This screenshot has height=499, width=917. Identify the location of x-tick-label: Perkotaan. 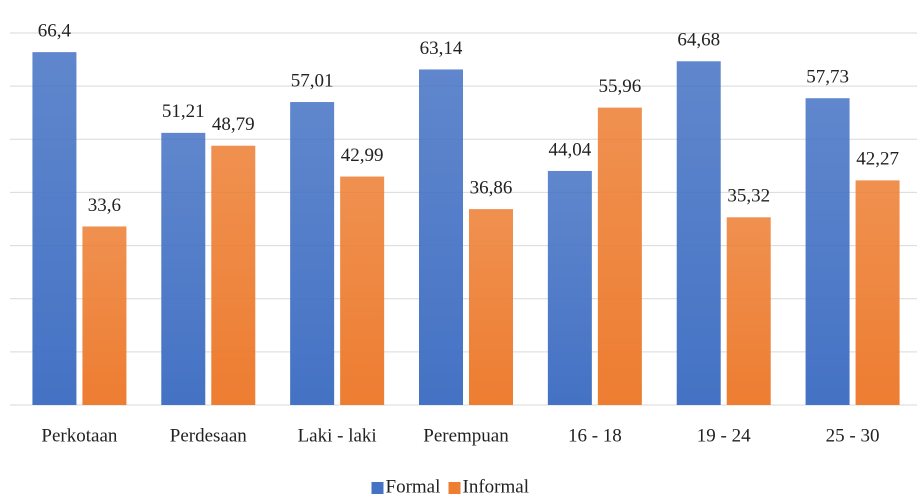
(79, 435).